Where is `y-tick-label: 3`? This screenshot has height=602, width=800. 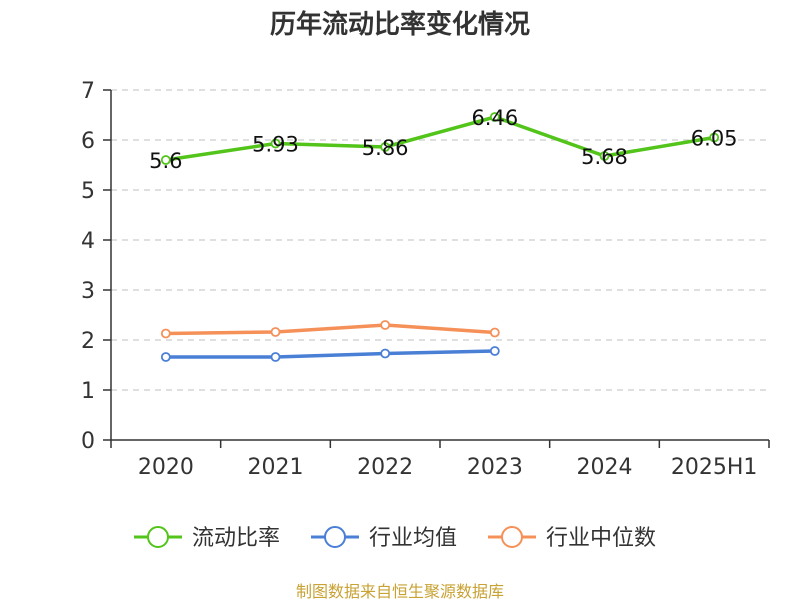 y-tick-label: 3 is located at coordinates (88, 291).